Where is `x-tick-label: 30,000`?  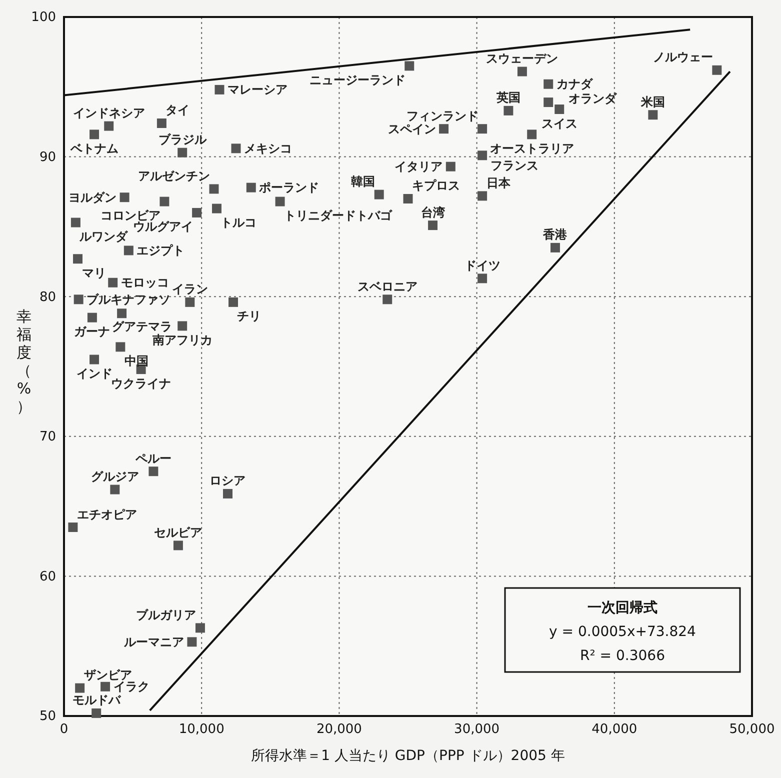
x-tick-label: 30,000 is located at coordinates (477, 730).